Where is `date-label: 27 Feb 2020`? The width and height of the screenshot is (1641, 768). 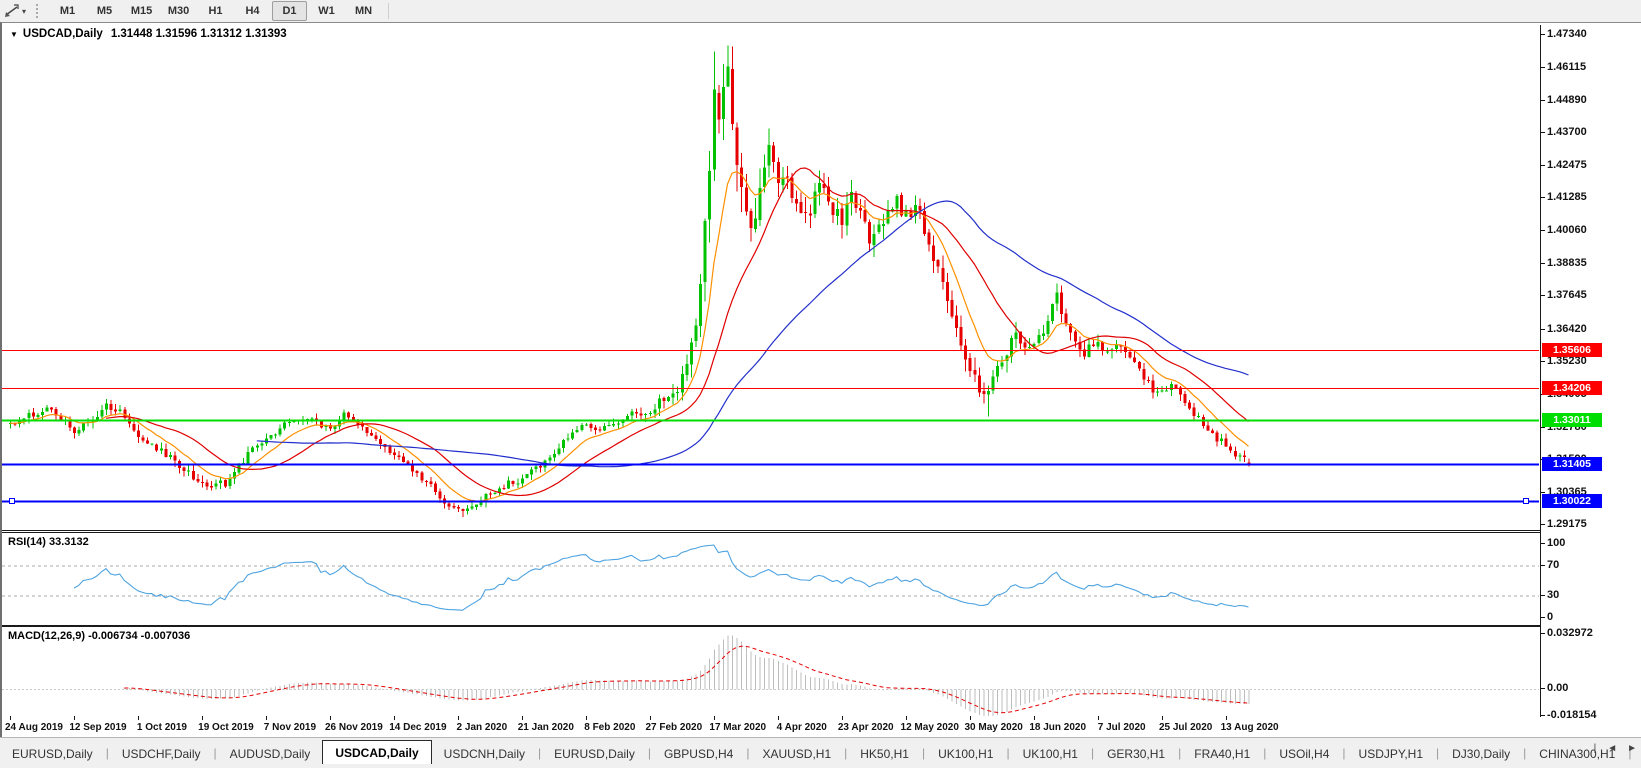 date-label: 27 Feb 2020 is located at coordinates (674, 727).